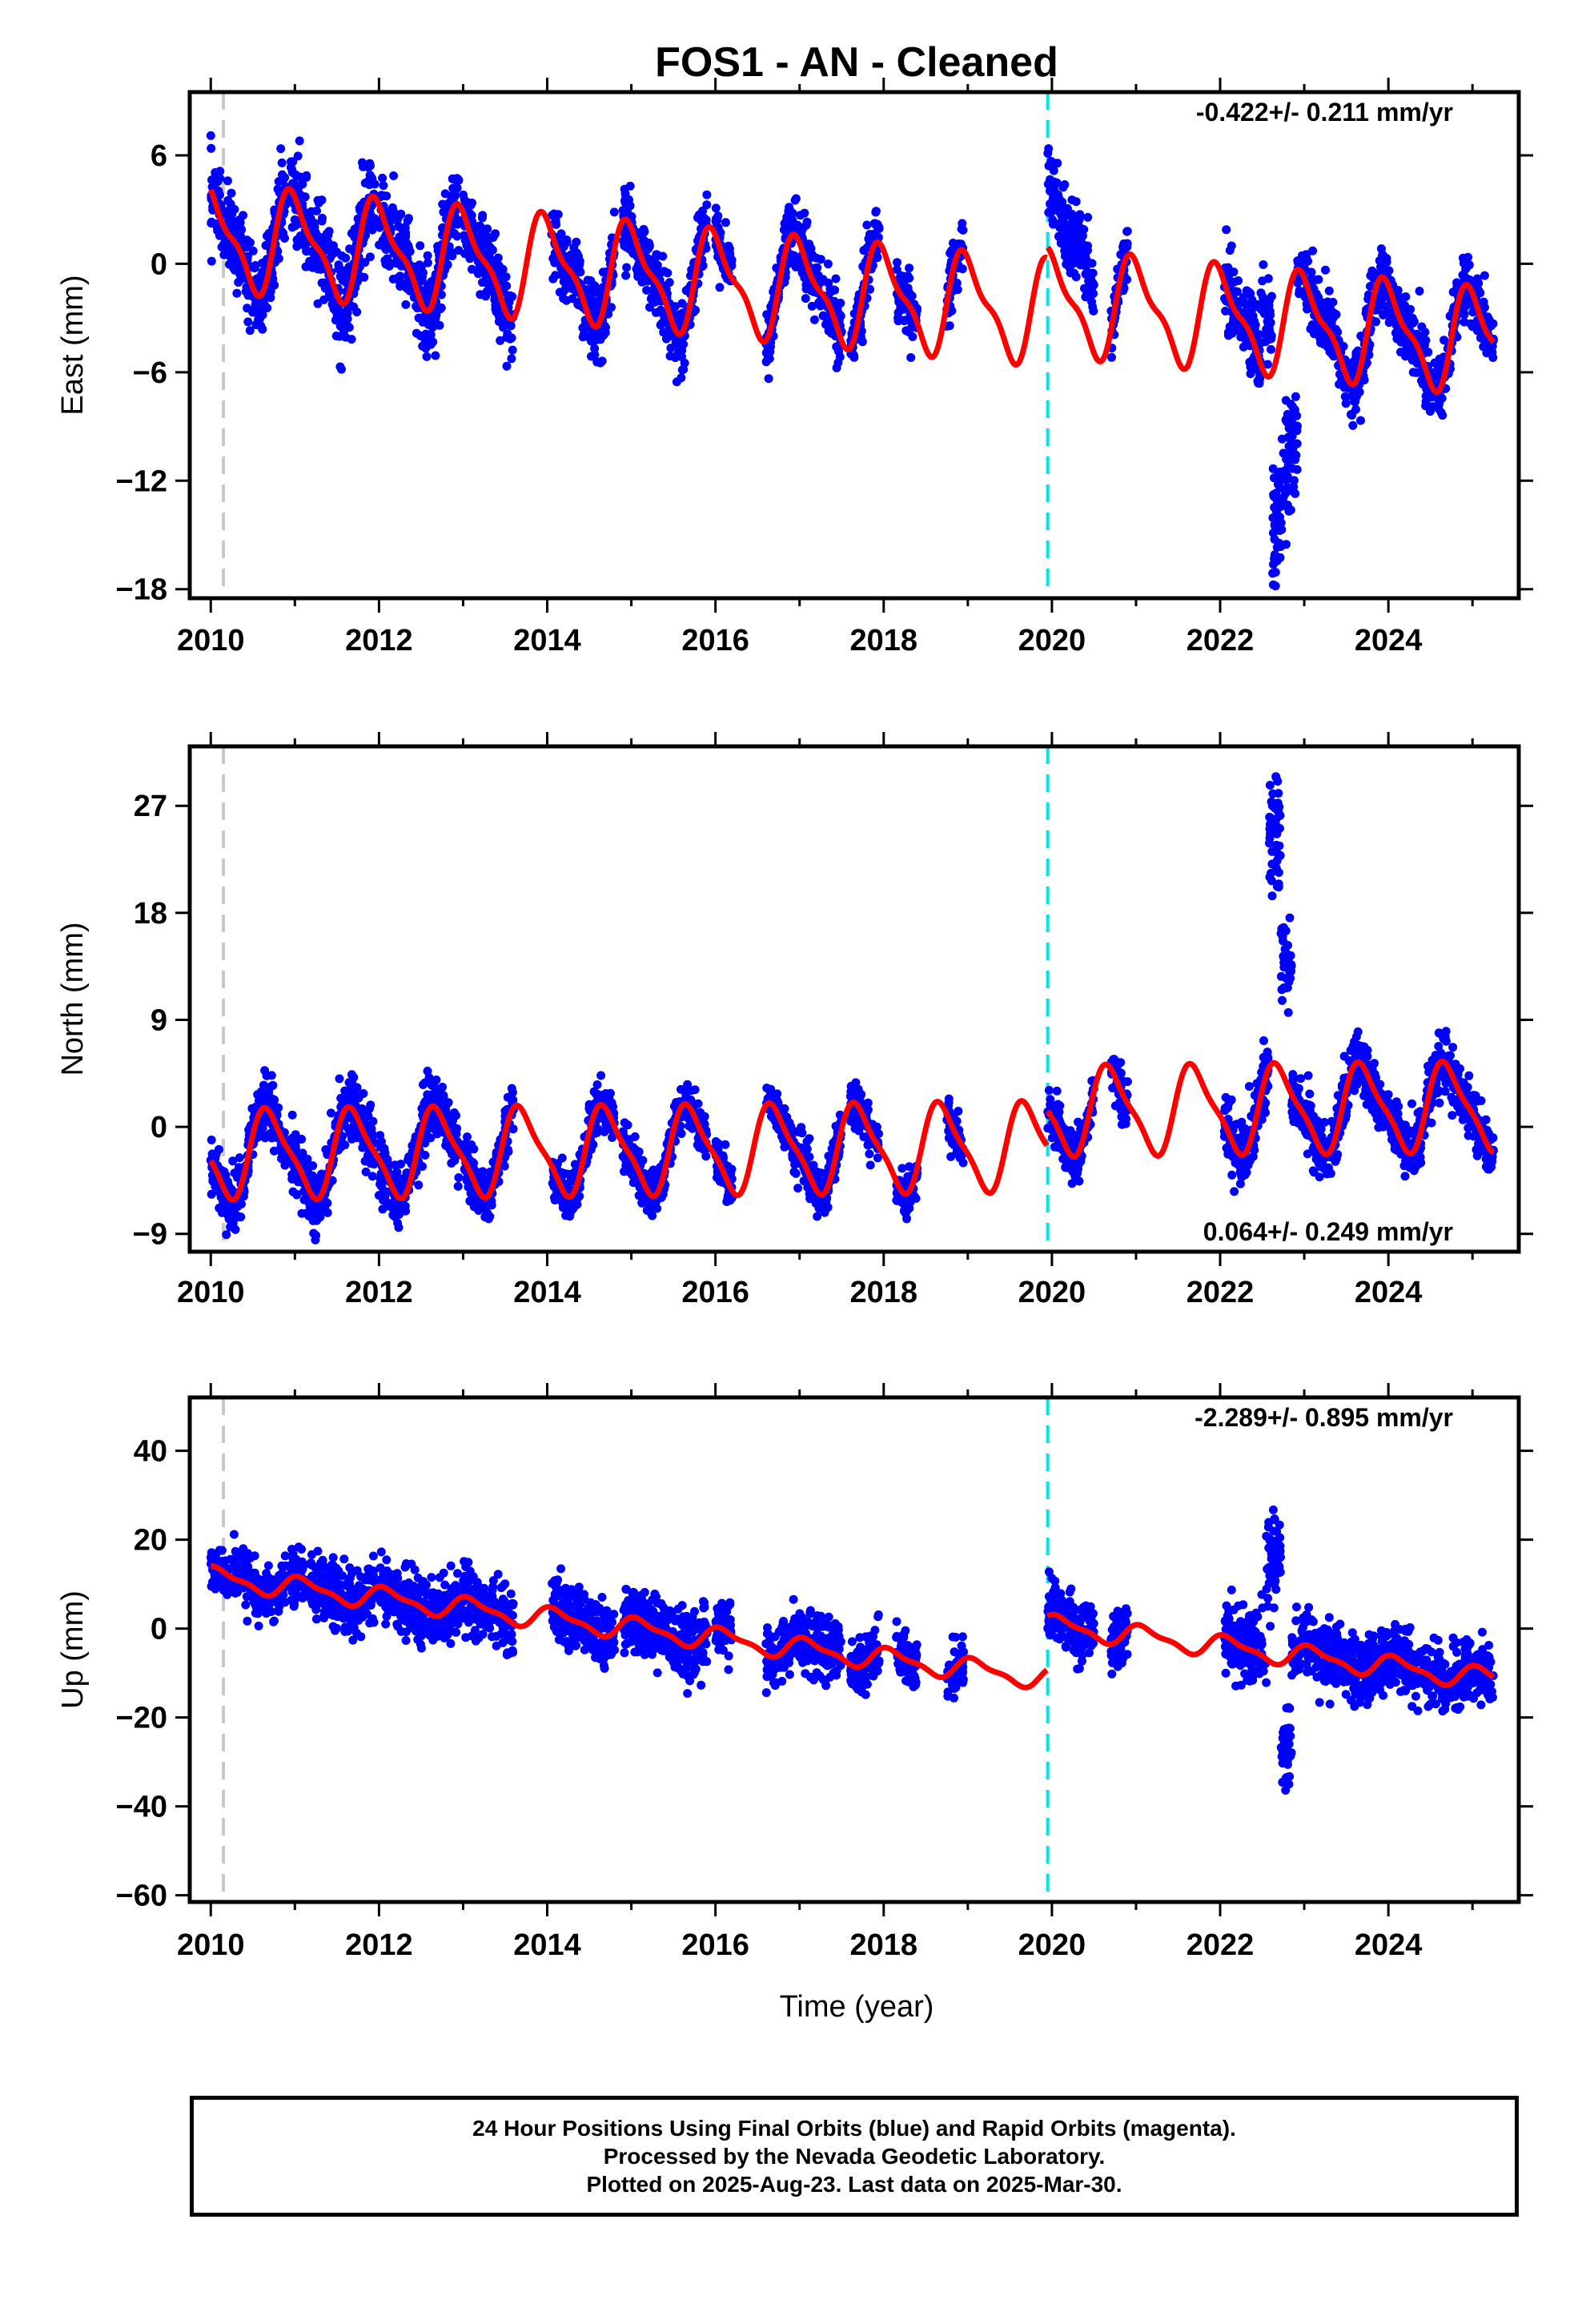 The height and width of the screenshot is (2324, 1582). What do you see at coordinates (141, 481) in the screenshot?
I see `y-tick-label: −12` at bounding box center [141, 481].